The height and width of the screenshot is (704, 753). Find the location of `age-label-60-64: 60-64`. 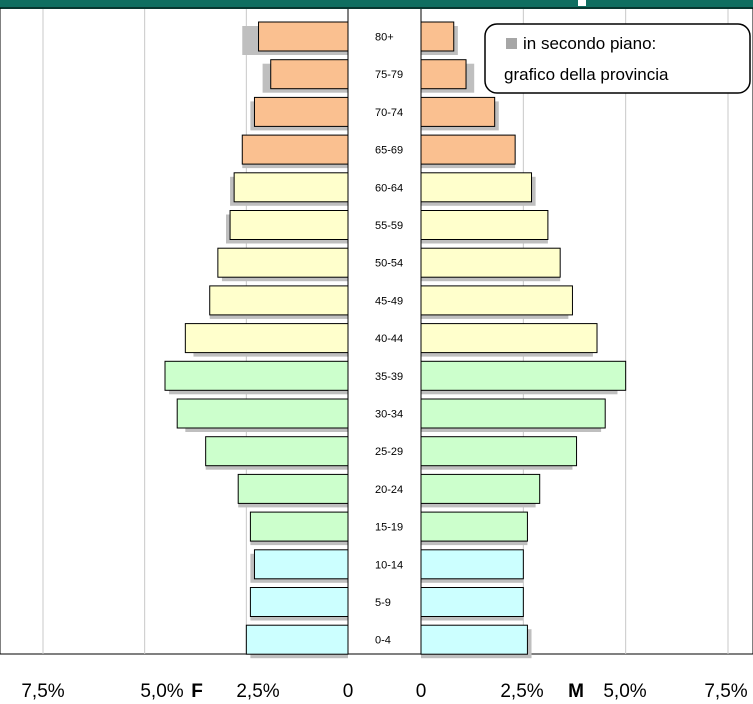

age-label-60-64: 60-64 is located at coordinates (389, 188).